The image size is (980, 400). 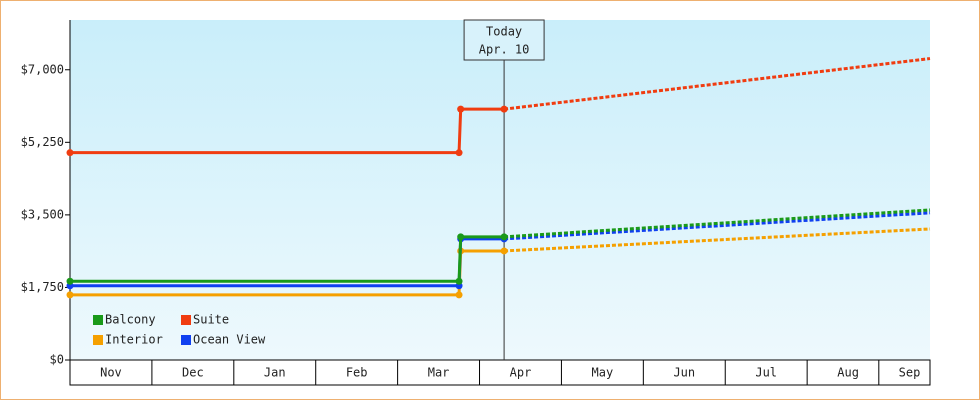 I want to click on x-tick-label: May, so click(x=603, y=373).